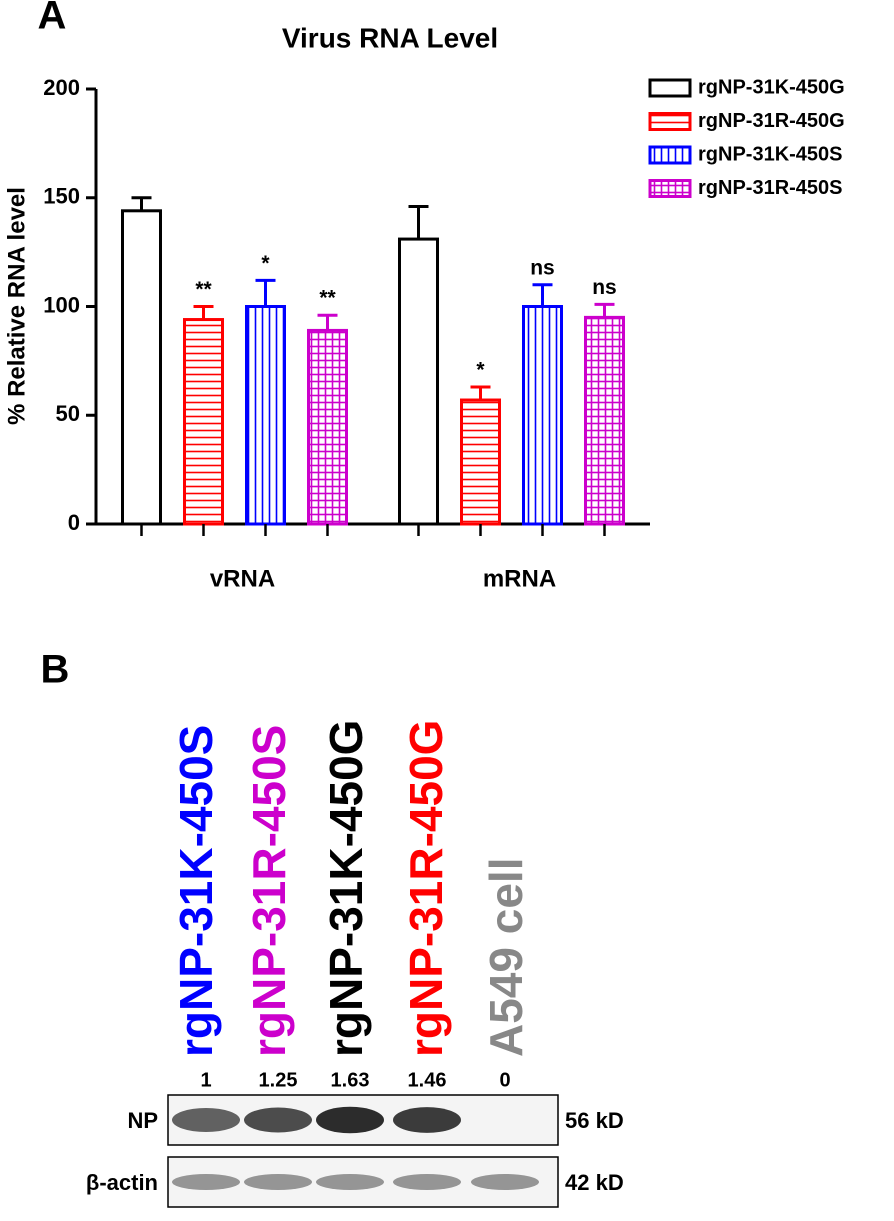 This screenshot has width=894, height=1221. What do you see at coordinates (61, 304) in the screenshot?
I see `y-tick-label: 100` at bounding box center [61, 304].